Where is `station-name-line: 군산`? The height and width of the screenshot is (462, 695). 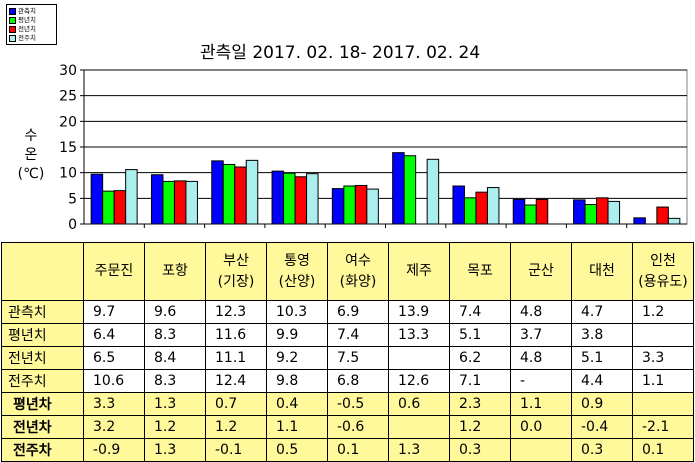
station-name-line: 군산 is located at coordinates (541, 271).